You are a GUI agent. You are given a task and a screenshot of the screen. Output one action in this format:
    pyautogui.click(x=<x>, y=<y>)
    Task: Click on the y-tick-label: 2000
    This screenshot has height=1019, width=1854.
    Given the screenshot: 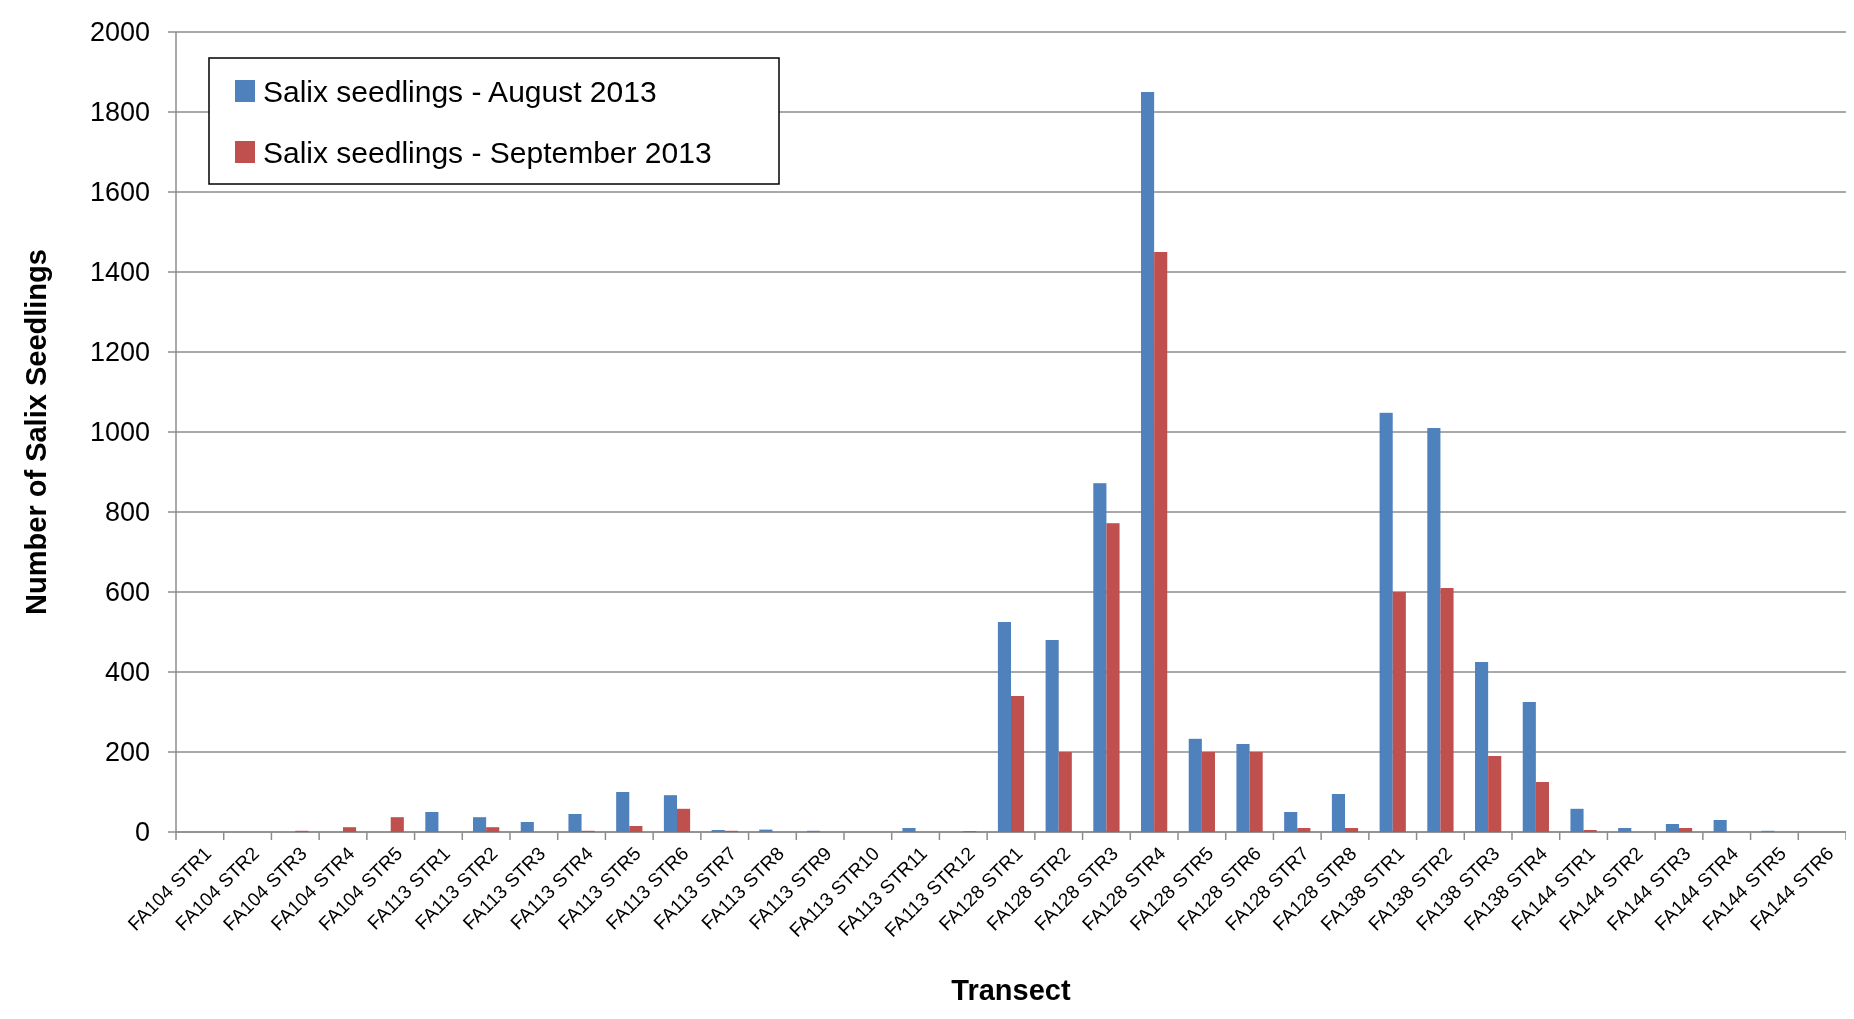 What is the action you would take?
    pyautogui.click(x=119, y=32)
    